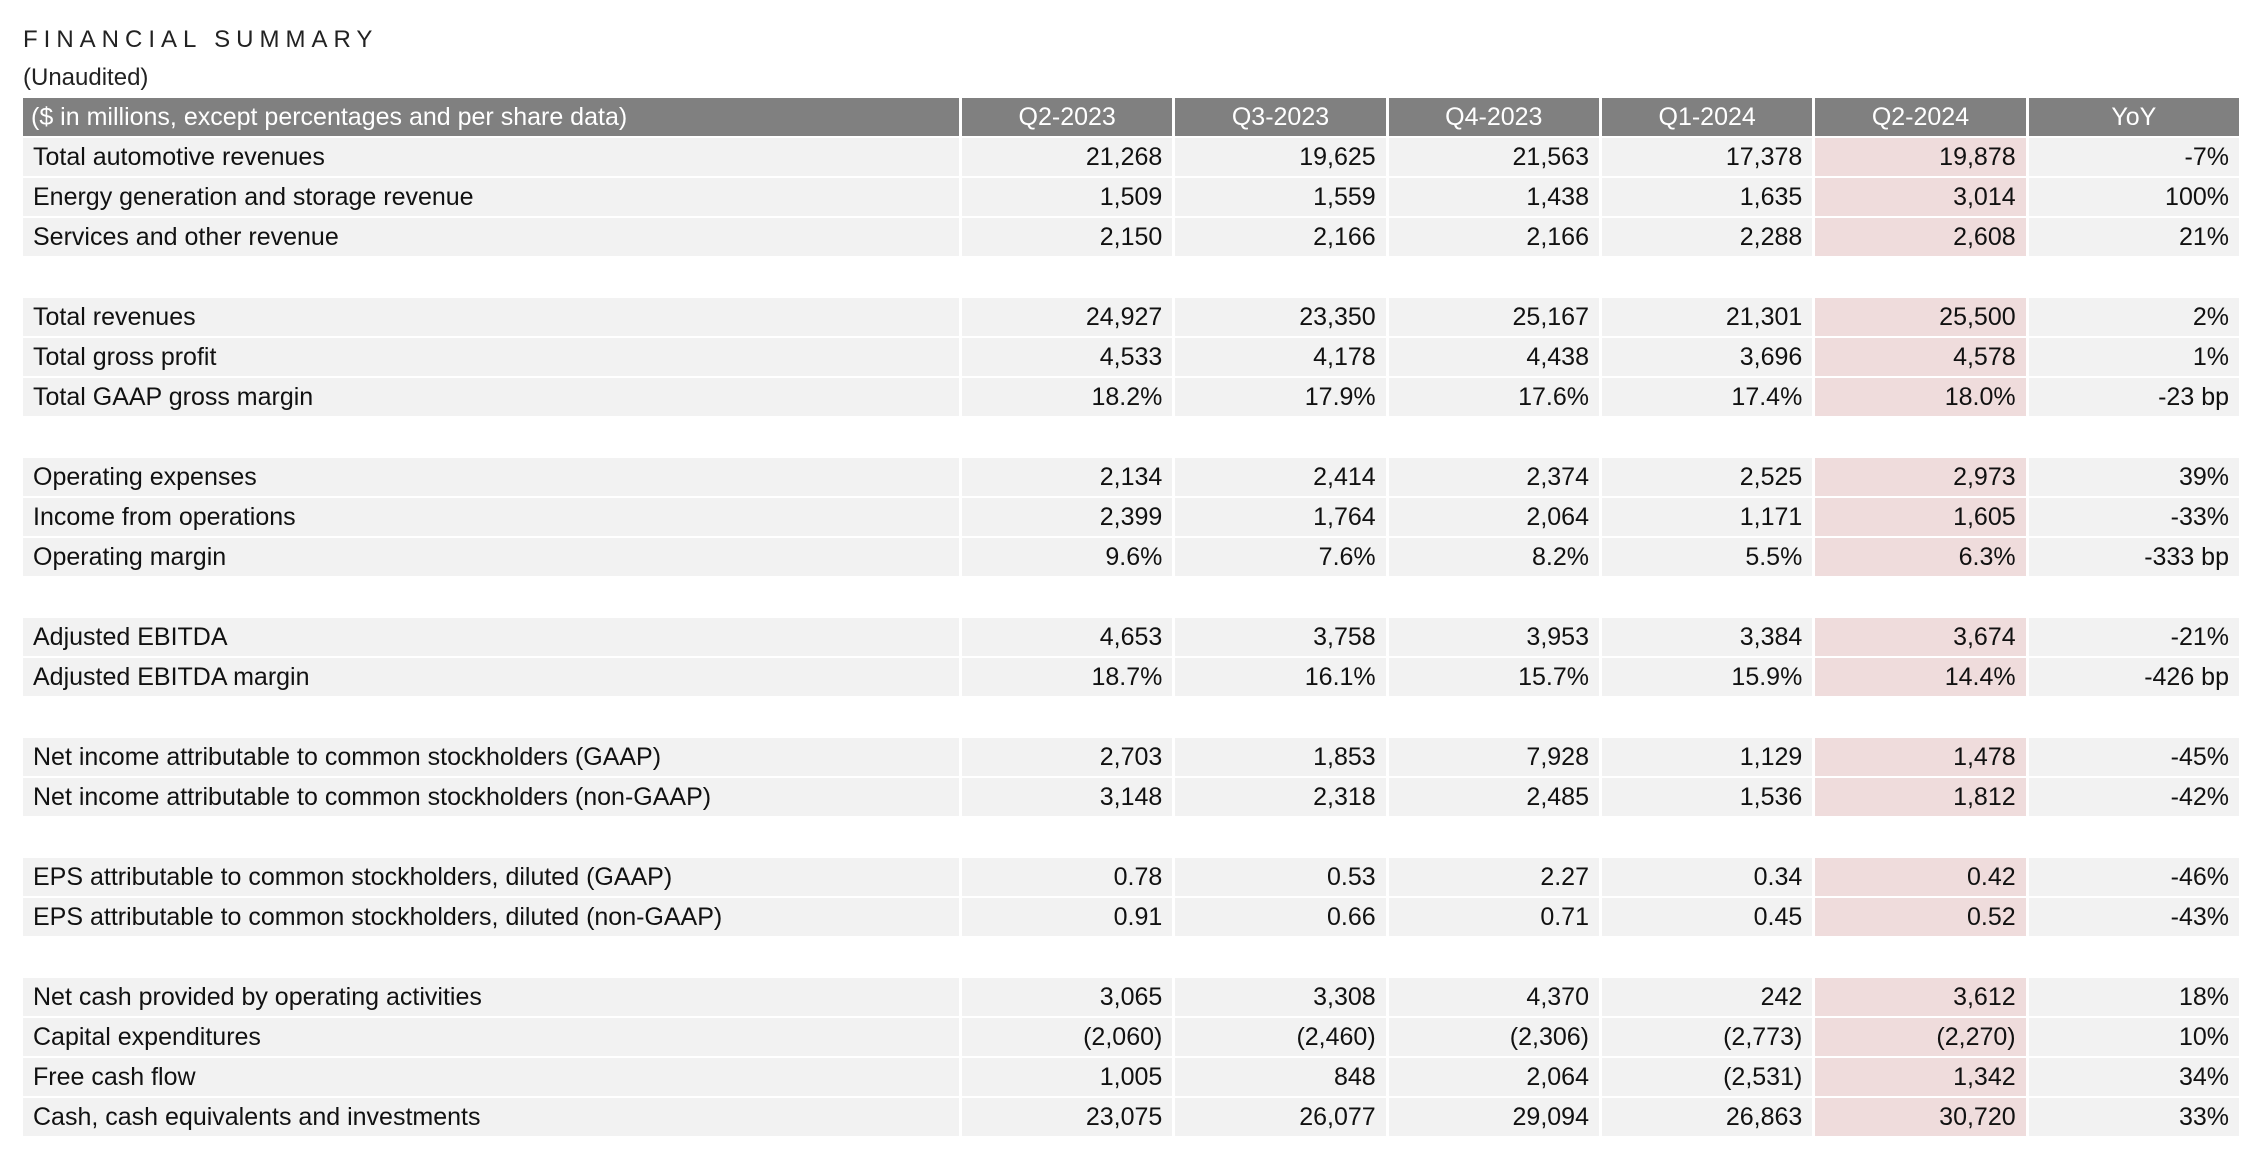  Describe the element at coordinates (1920, 758) in the screenshot. I see `cell: 1,478` at that location.